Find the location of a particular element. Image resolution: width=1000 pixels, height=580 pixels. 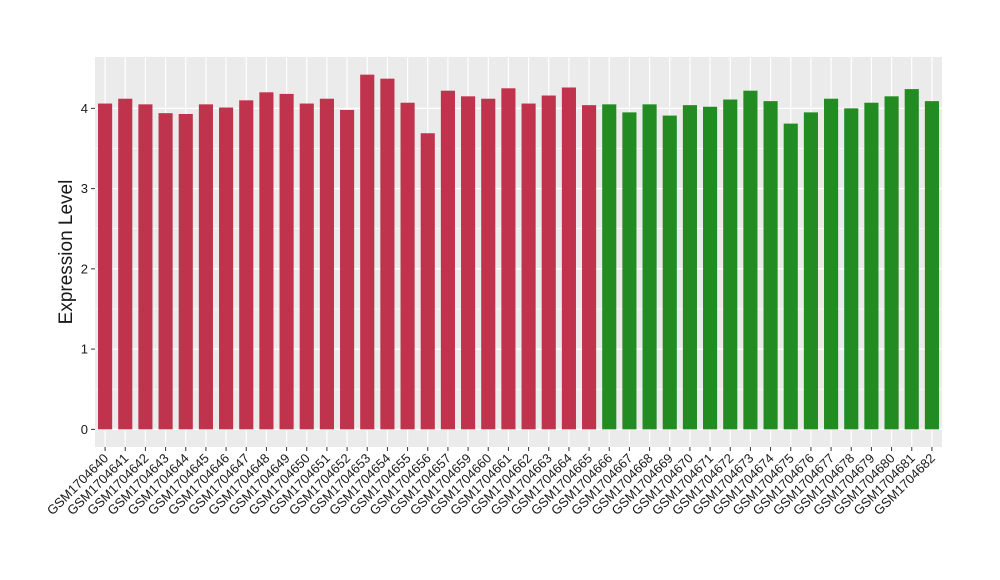

y-tick-label: 1 is located at coordinates (84, 349).